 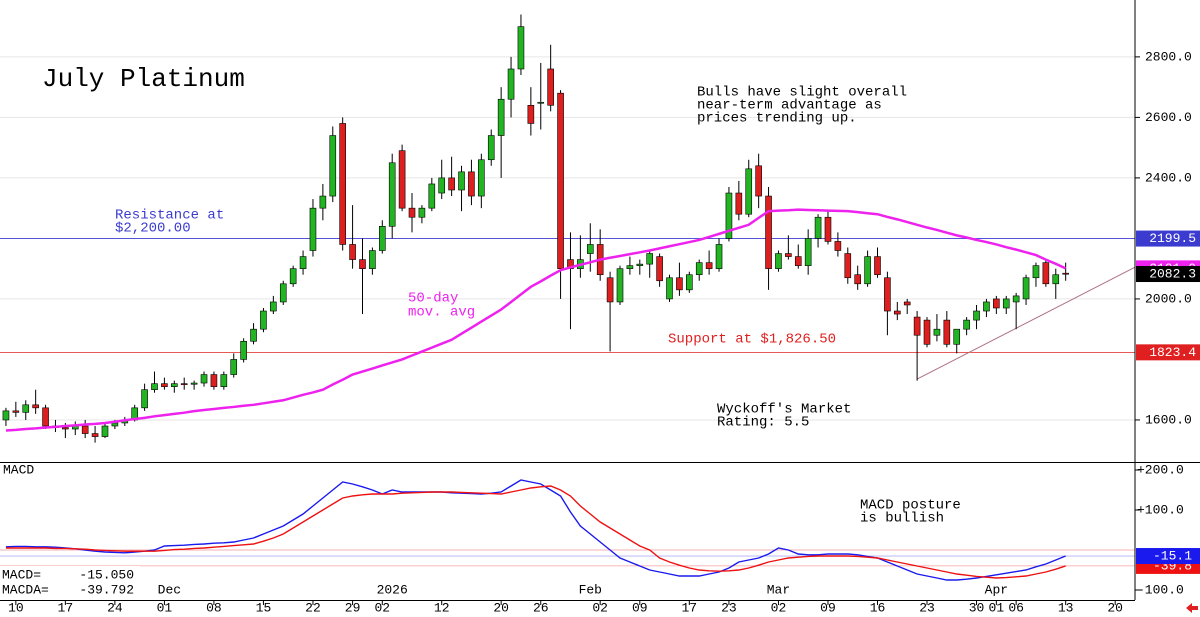 What do you see at coordinates (902, 519) in the screenshot?
I see `annotation: is bullish` at bounding box center [902, 519].